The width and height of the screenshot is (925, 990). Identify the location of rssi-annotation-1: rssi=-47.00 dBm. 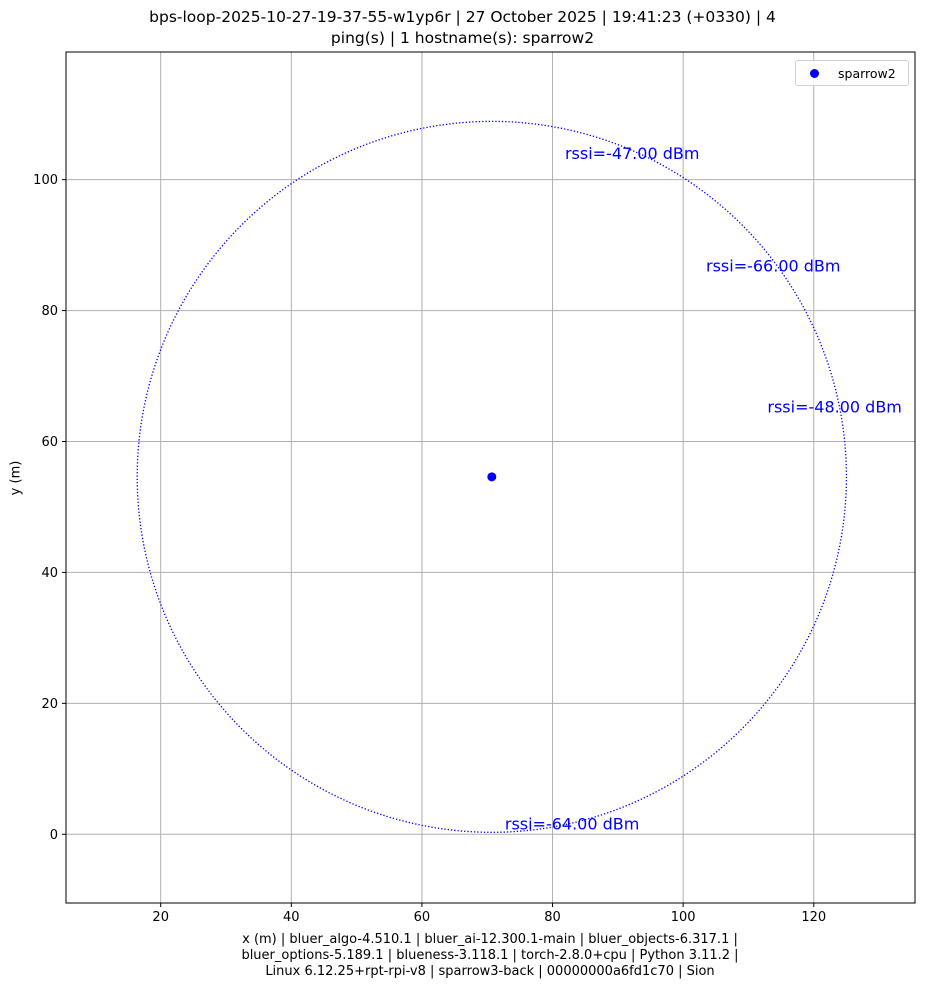
(632, 153).